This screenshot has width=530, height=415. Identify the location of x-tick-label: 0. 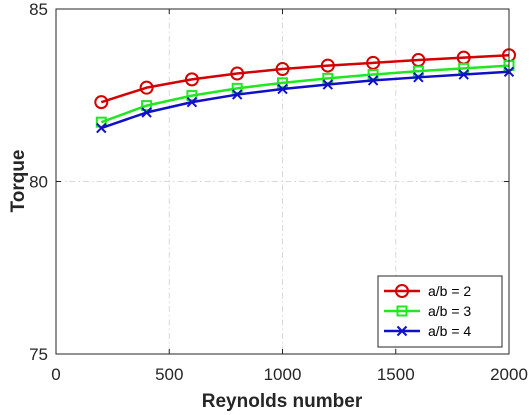
(55, 374).